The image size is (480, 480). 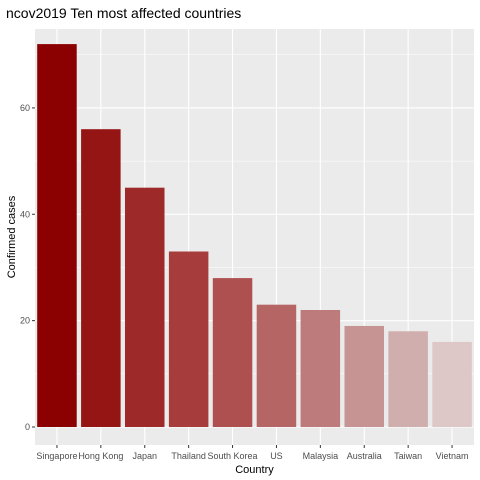 What do you see at coordinates (25, 214) in the screenshot?
I see `y-tick-label: 40` at bounding box center [25, 214].